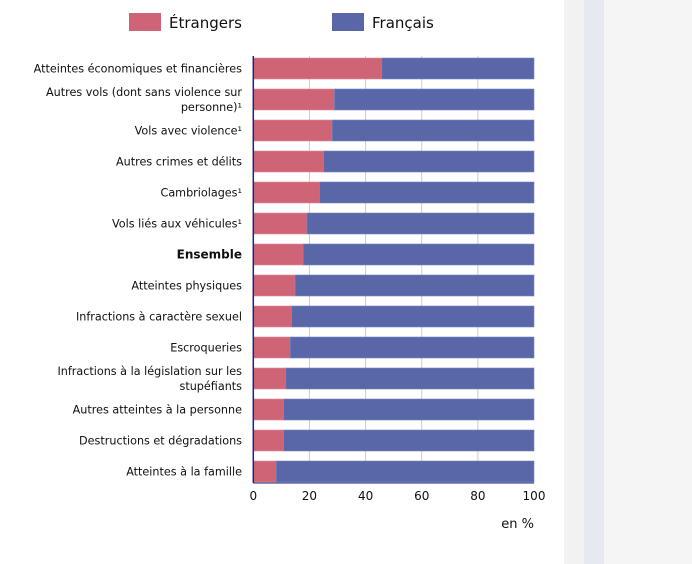  What do you see at coordinates (211, 107) in the screenshot?
I see `category-label: personne)¹` at bounding box center [211, 107].